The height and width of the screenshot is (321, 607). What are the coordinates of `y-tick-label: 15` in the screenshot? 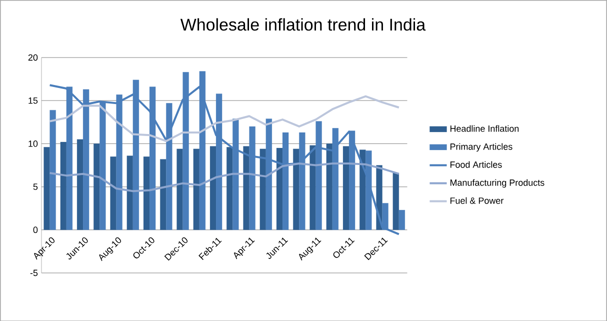 It's located at (33, 100).